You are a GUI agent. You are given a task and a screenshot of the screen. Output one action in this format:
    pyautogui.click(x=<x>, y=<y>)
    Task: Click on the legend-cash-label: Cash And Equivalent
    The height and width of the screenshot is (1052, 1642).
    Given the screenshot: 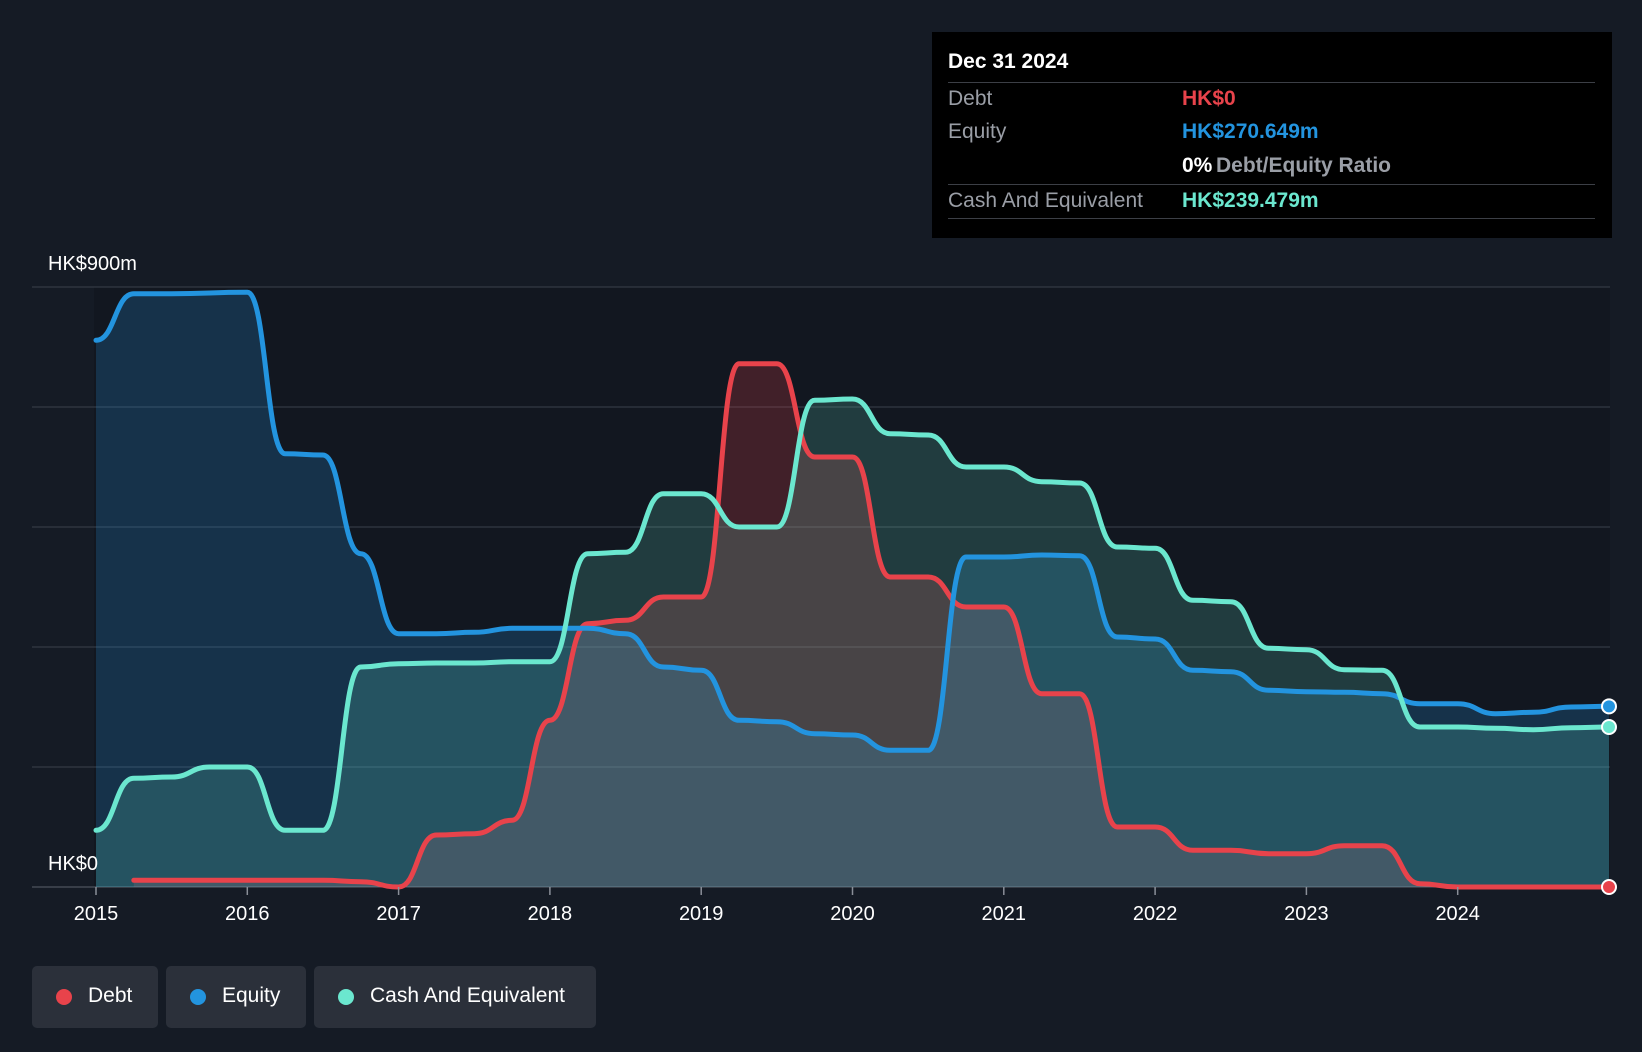 What is the action you would take?
    pyautogui.click(x=467, y=995)
    